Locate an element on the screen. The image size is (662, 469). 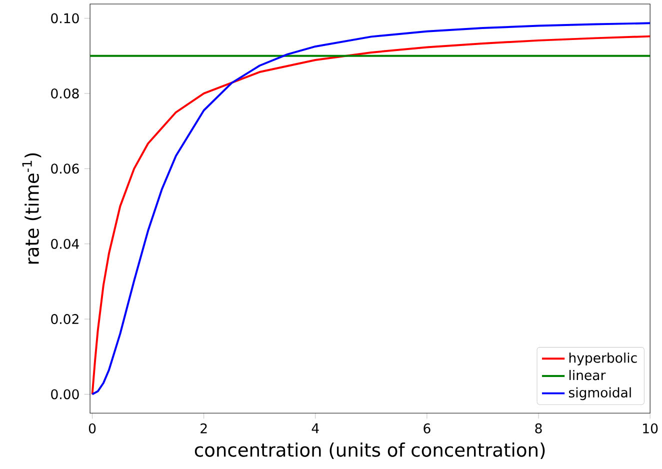
y-tick-label: 0.00 is located at coordinates (65, 394).